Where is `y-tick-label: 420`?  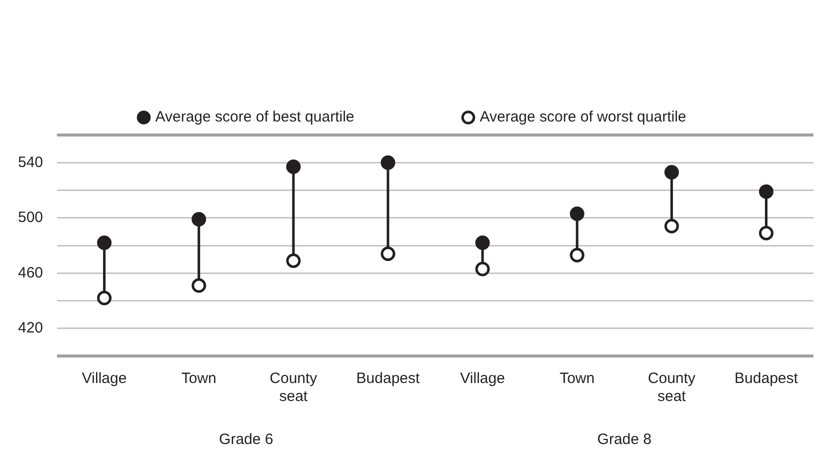
y-tick-label: 420 is located at coordinates (31, 328).